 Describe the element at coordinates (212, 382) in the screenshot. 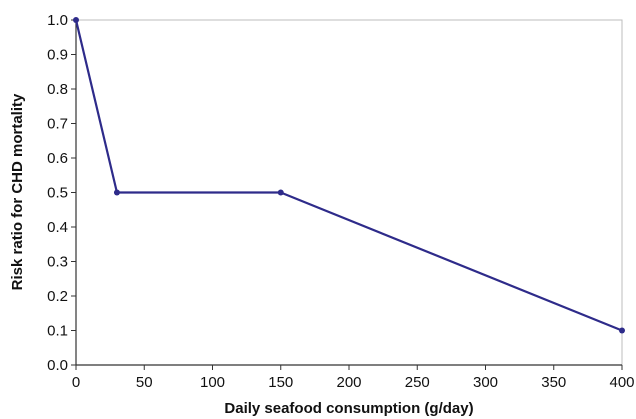

I see `x-tick-label: 100` at that location.